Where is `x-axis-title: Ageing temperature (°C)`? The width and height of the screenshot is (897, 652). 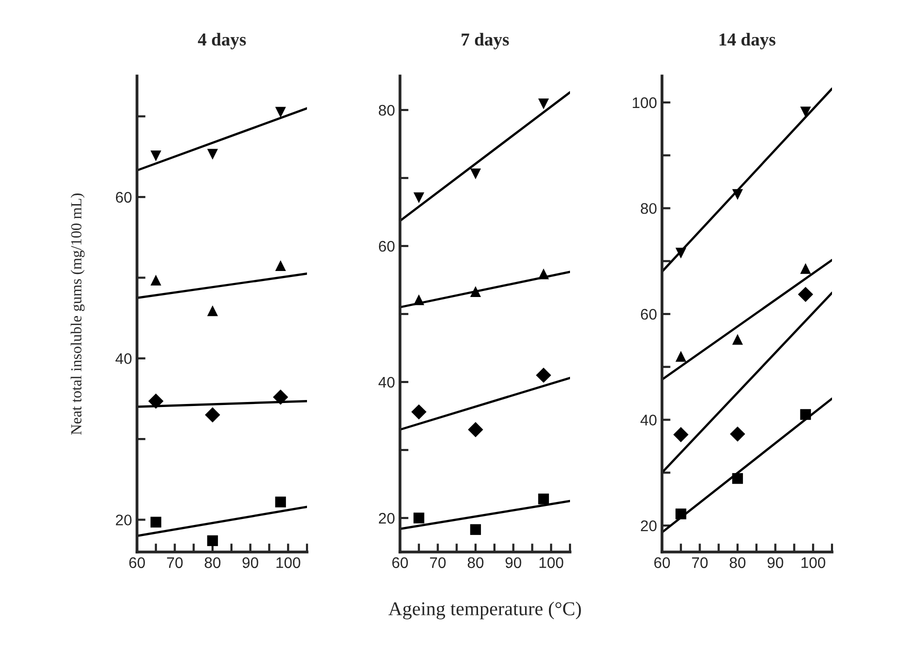 x-axis-title: Ageing temperature (°C) is located at coordinates (484, 611).